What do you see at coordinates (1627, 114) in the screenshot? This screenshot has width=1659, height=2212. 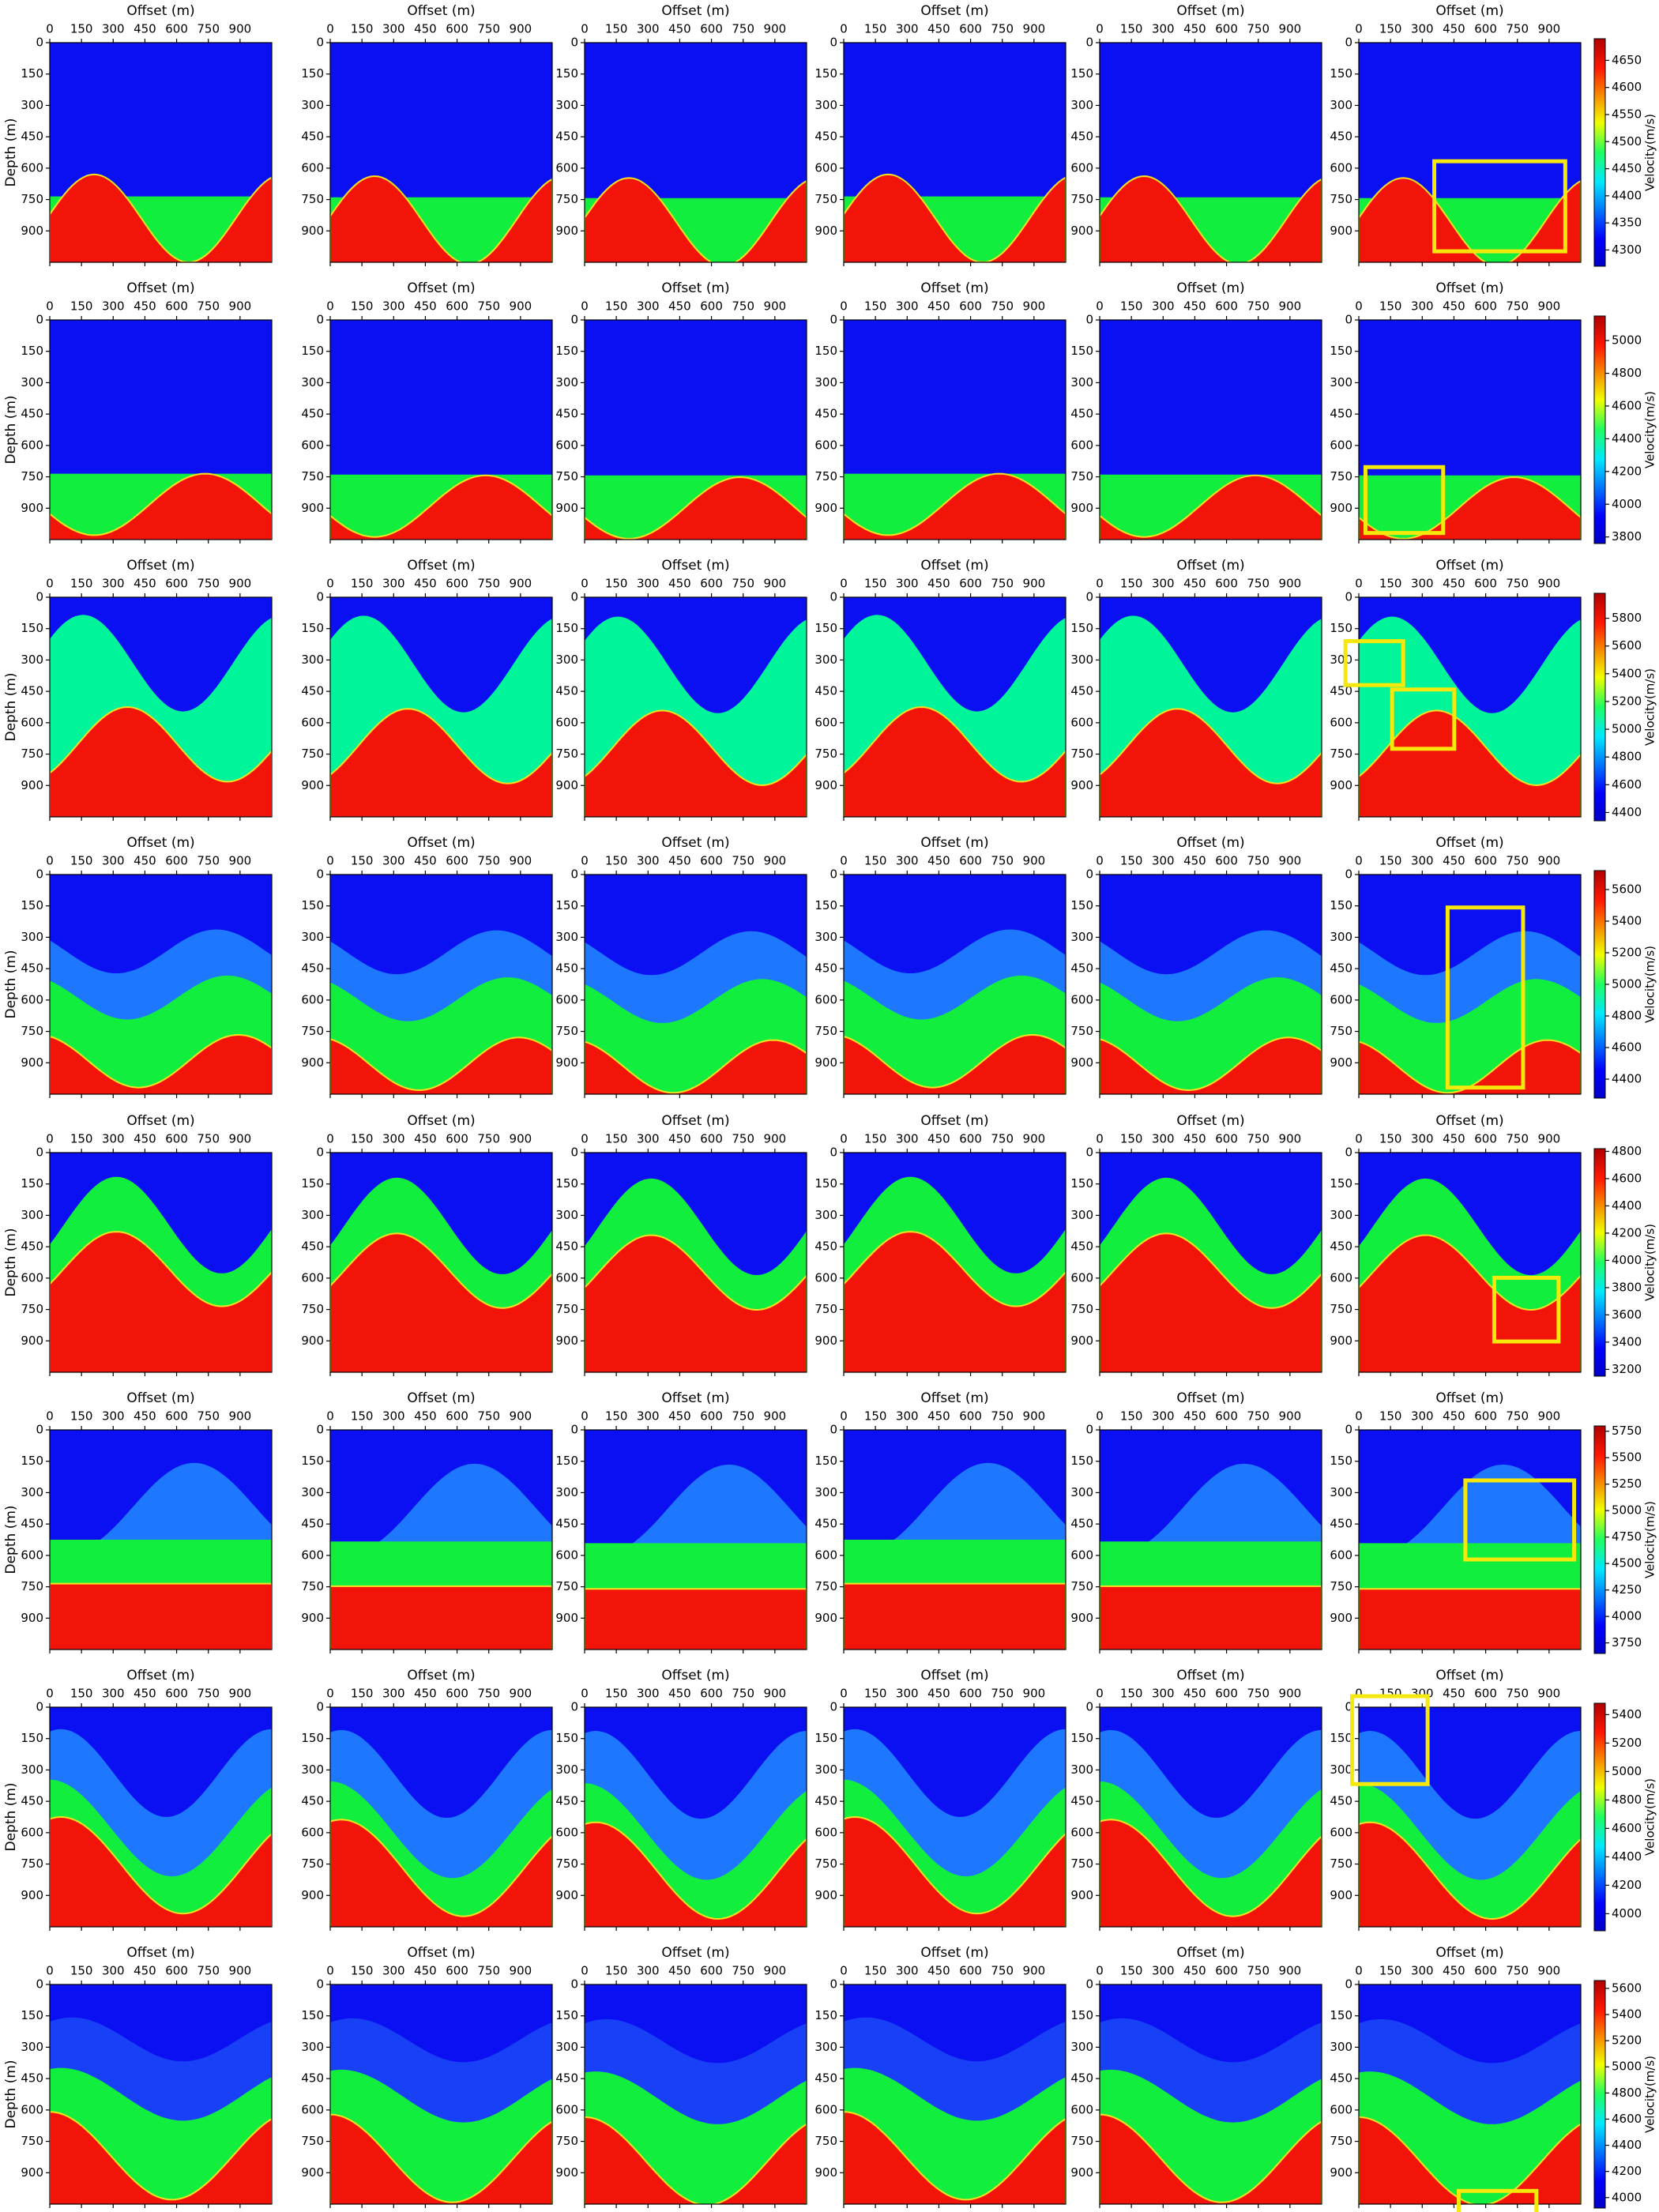 I see `colorbar-tick-label: 4550` at bounding box center [1627, 114].